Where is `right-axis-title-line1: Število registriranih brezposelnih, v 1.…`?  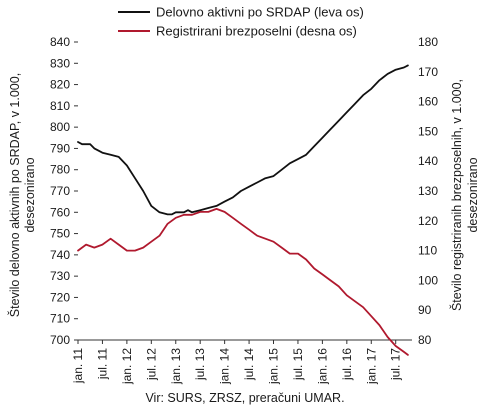
right-axis-title-line1: Število registriranih brezposelnih, v 1.… is located at coordinates (456, 195).